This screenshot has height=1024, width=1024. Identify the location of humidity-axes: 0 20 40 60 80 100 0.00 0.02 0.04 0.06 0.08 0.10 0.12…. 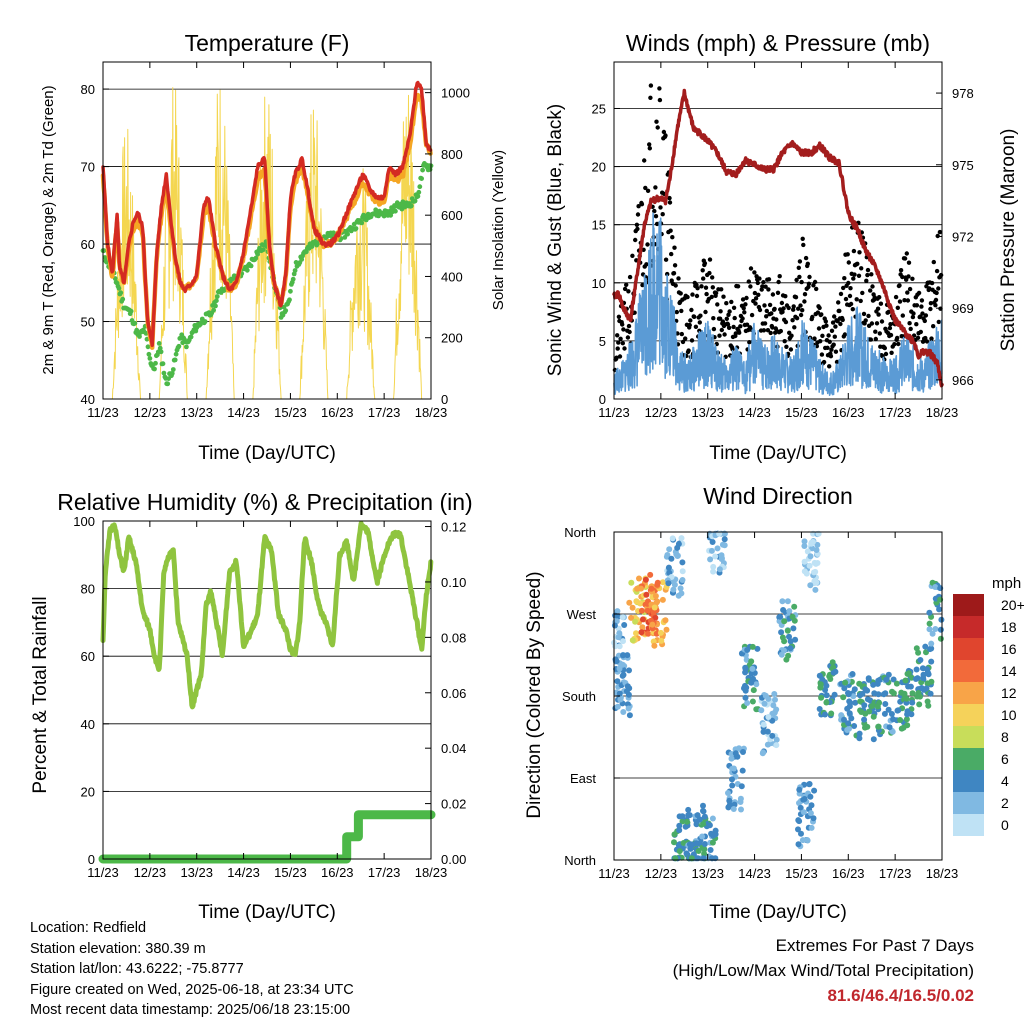
(269, 697).